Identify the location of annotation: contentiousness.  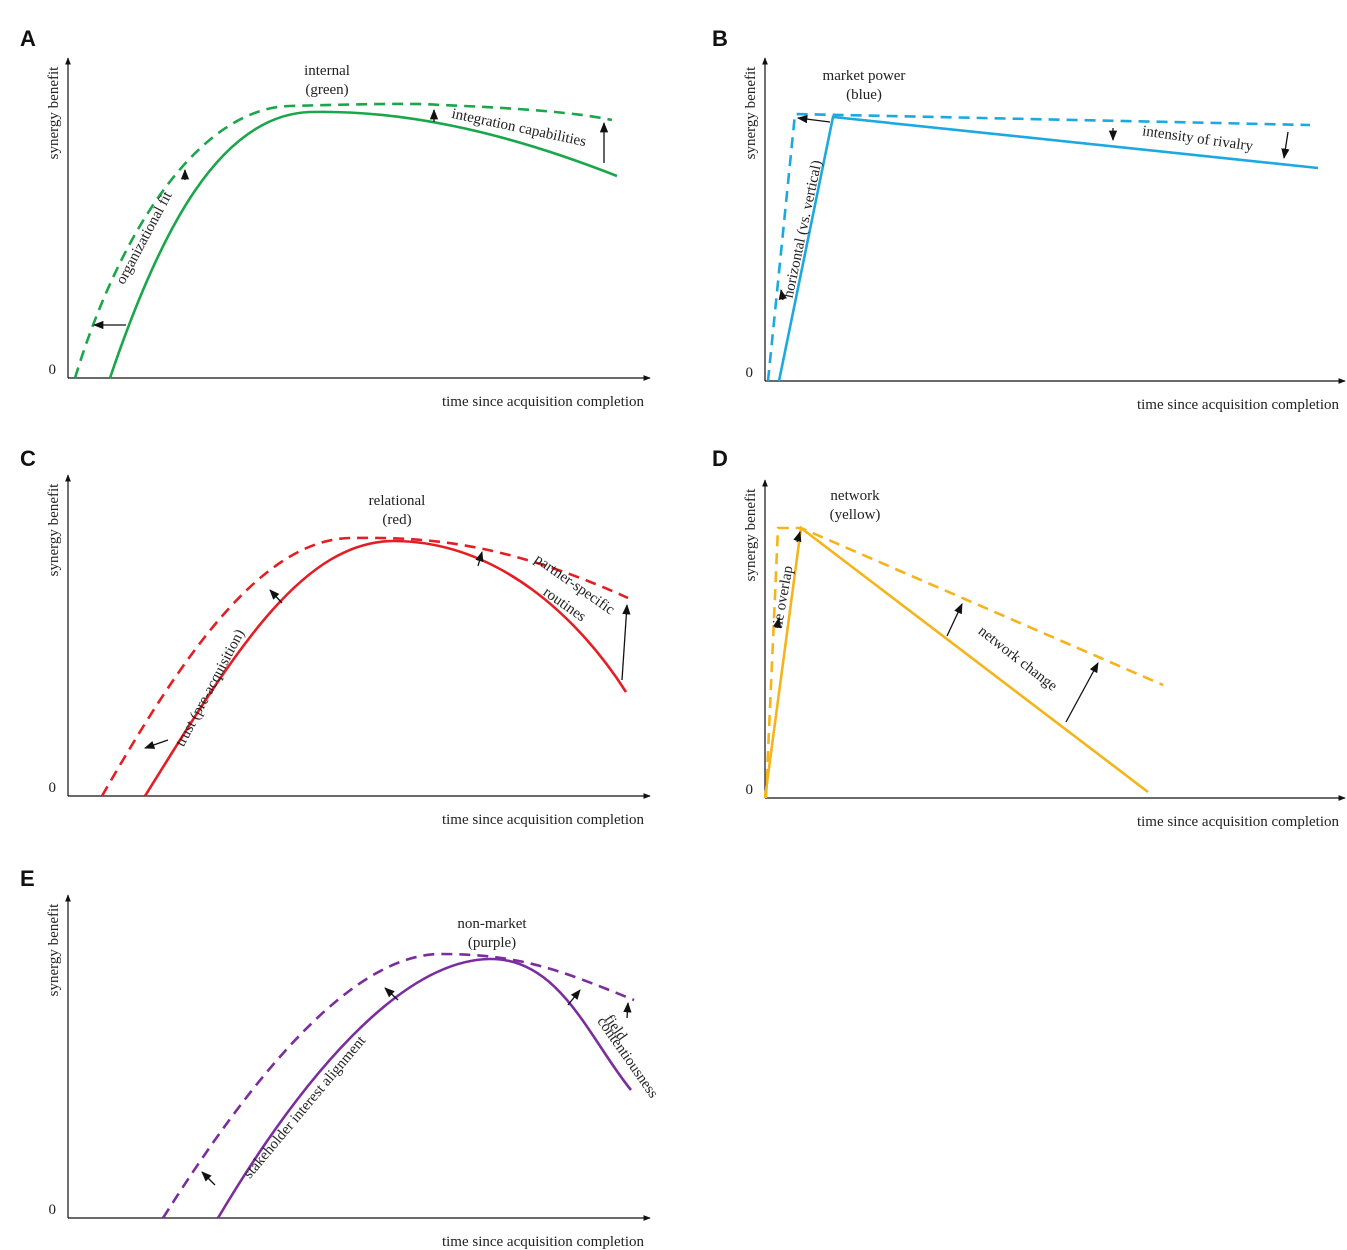
(627, 1057).